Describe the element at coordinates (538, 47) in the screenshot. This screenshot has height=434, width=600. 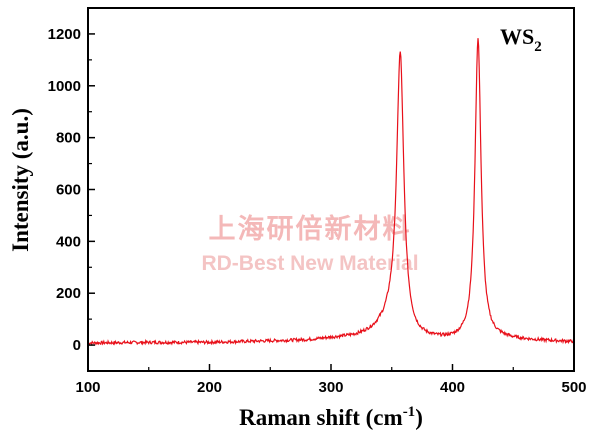
I see `annotation-subscript: 2` at that location.